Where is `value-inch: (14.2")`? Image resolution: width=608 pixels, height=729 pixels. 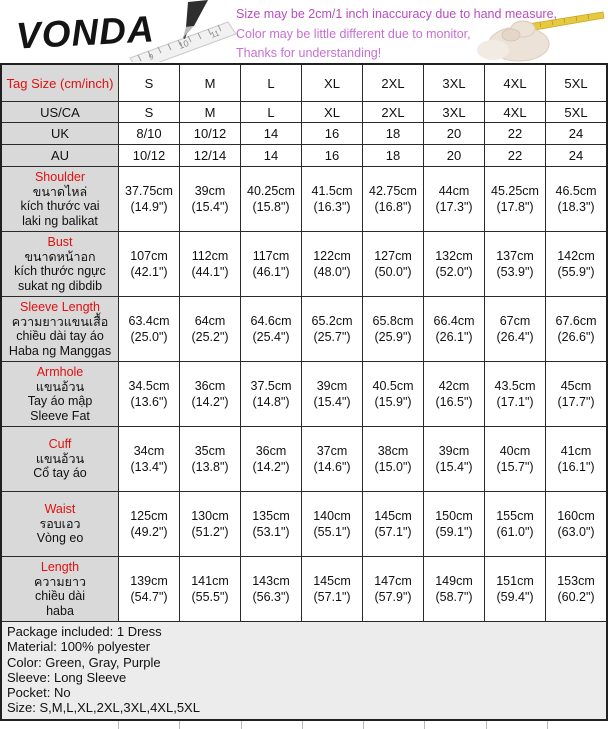 value-inch: (14.2") is located at coordinates (271, 467).